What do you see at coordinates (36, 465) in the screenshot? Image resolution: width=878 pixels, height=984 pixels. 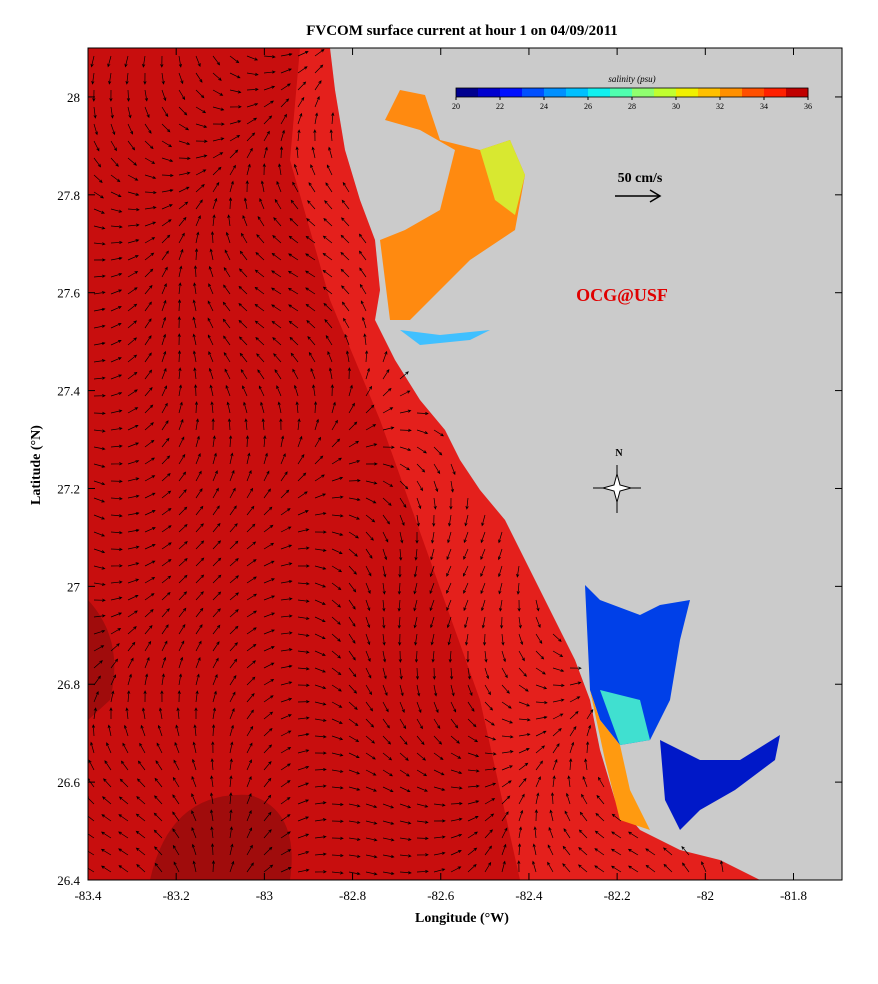 I see `y-axis-label: Latitude (°N)` at bounding box center [36, 465].